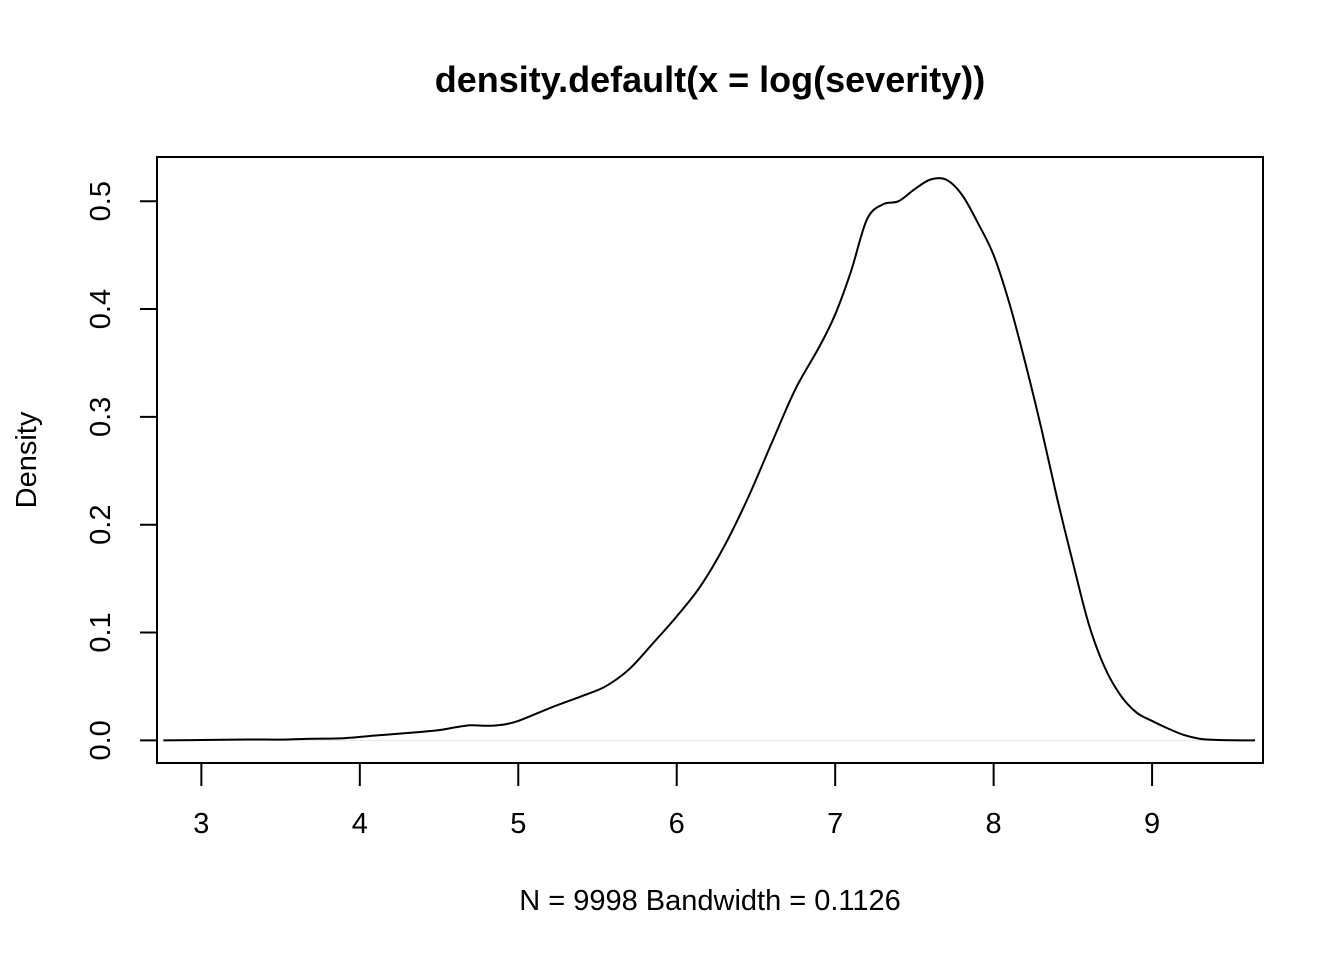 The width and height of the screenshot is (1344, 960). Describe the element at coordinates (101, 525) in the screenshot. I see `y-tick-label: 0.2` at that location.